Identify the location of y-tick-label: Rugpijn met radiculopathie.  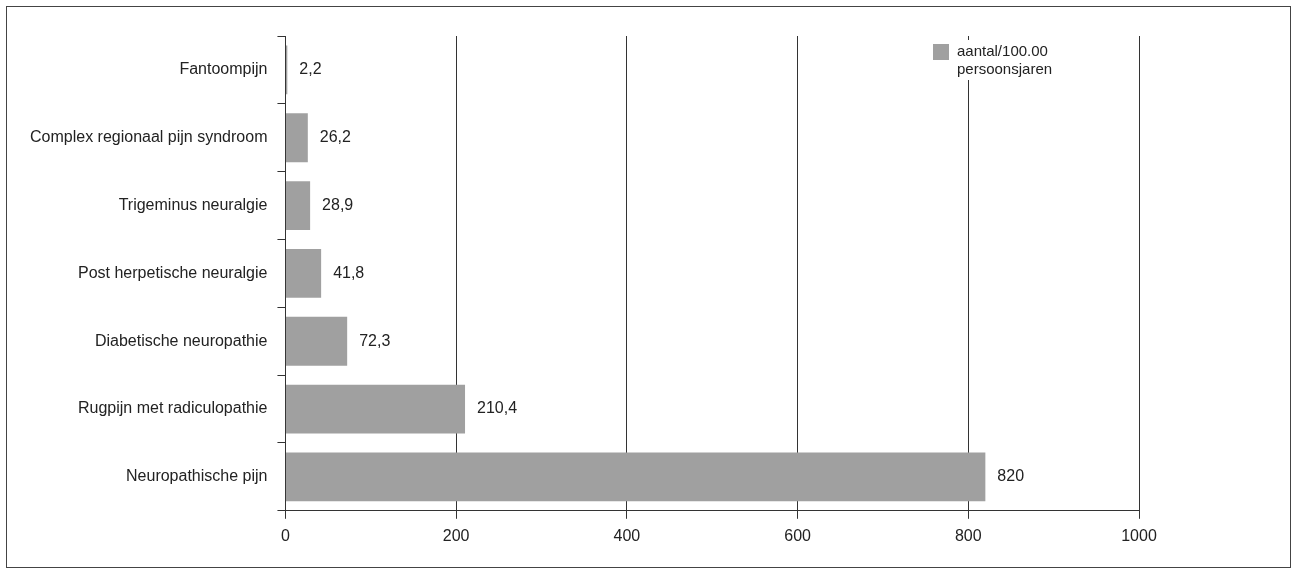
(173, 408).